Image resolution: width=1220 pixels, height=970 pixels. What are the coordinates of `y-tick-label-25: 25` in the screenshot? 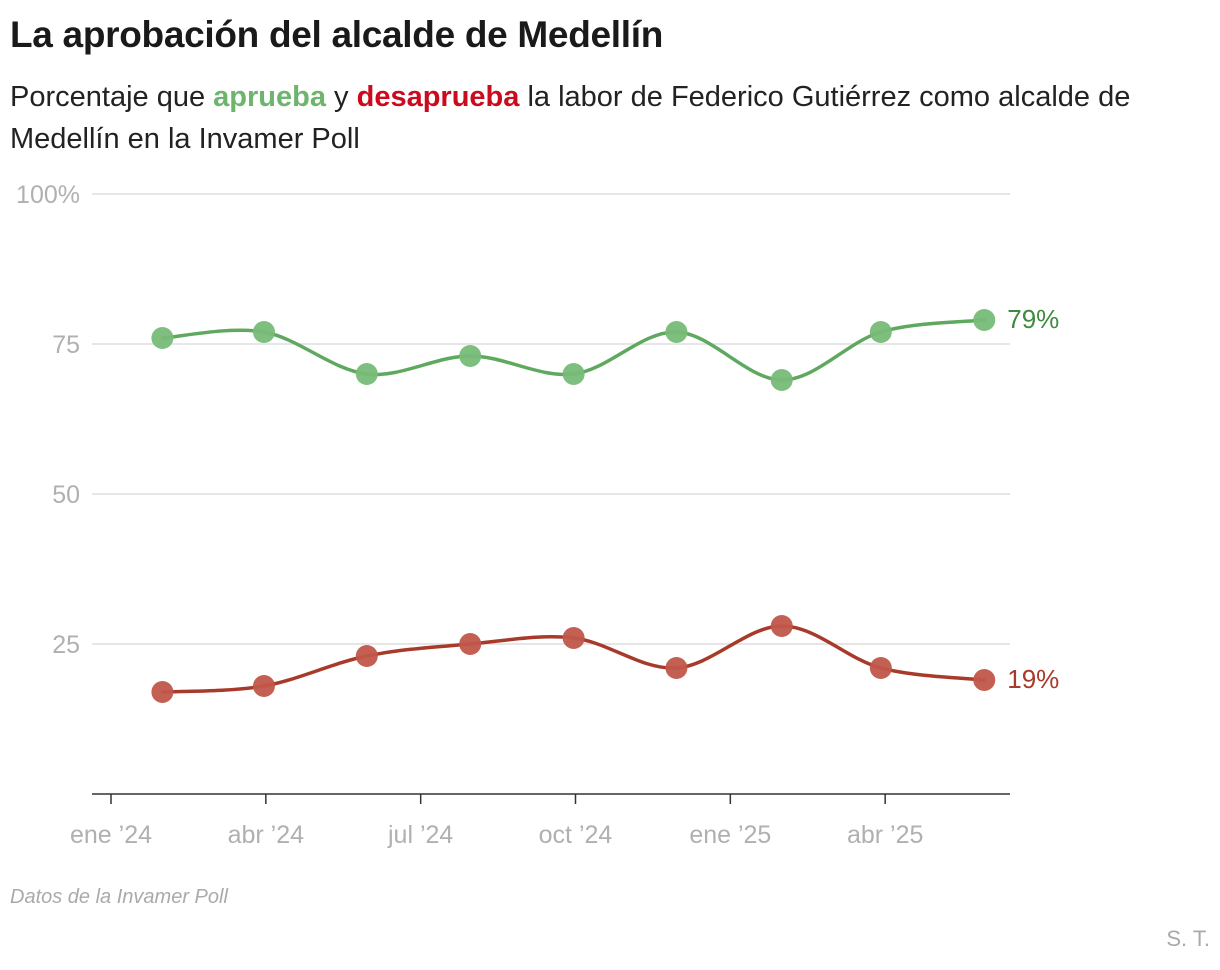 It's located at (66, 645).